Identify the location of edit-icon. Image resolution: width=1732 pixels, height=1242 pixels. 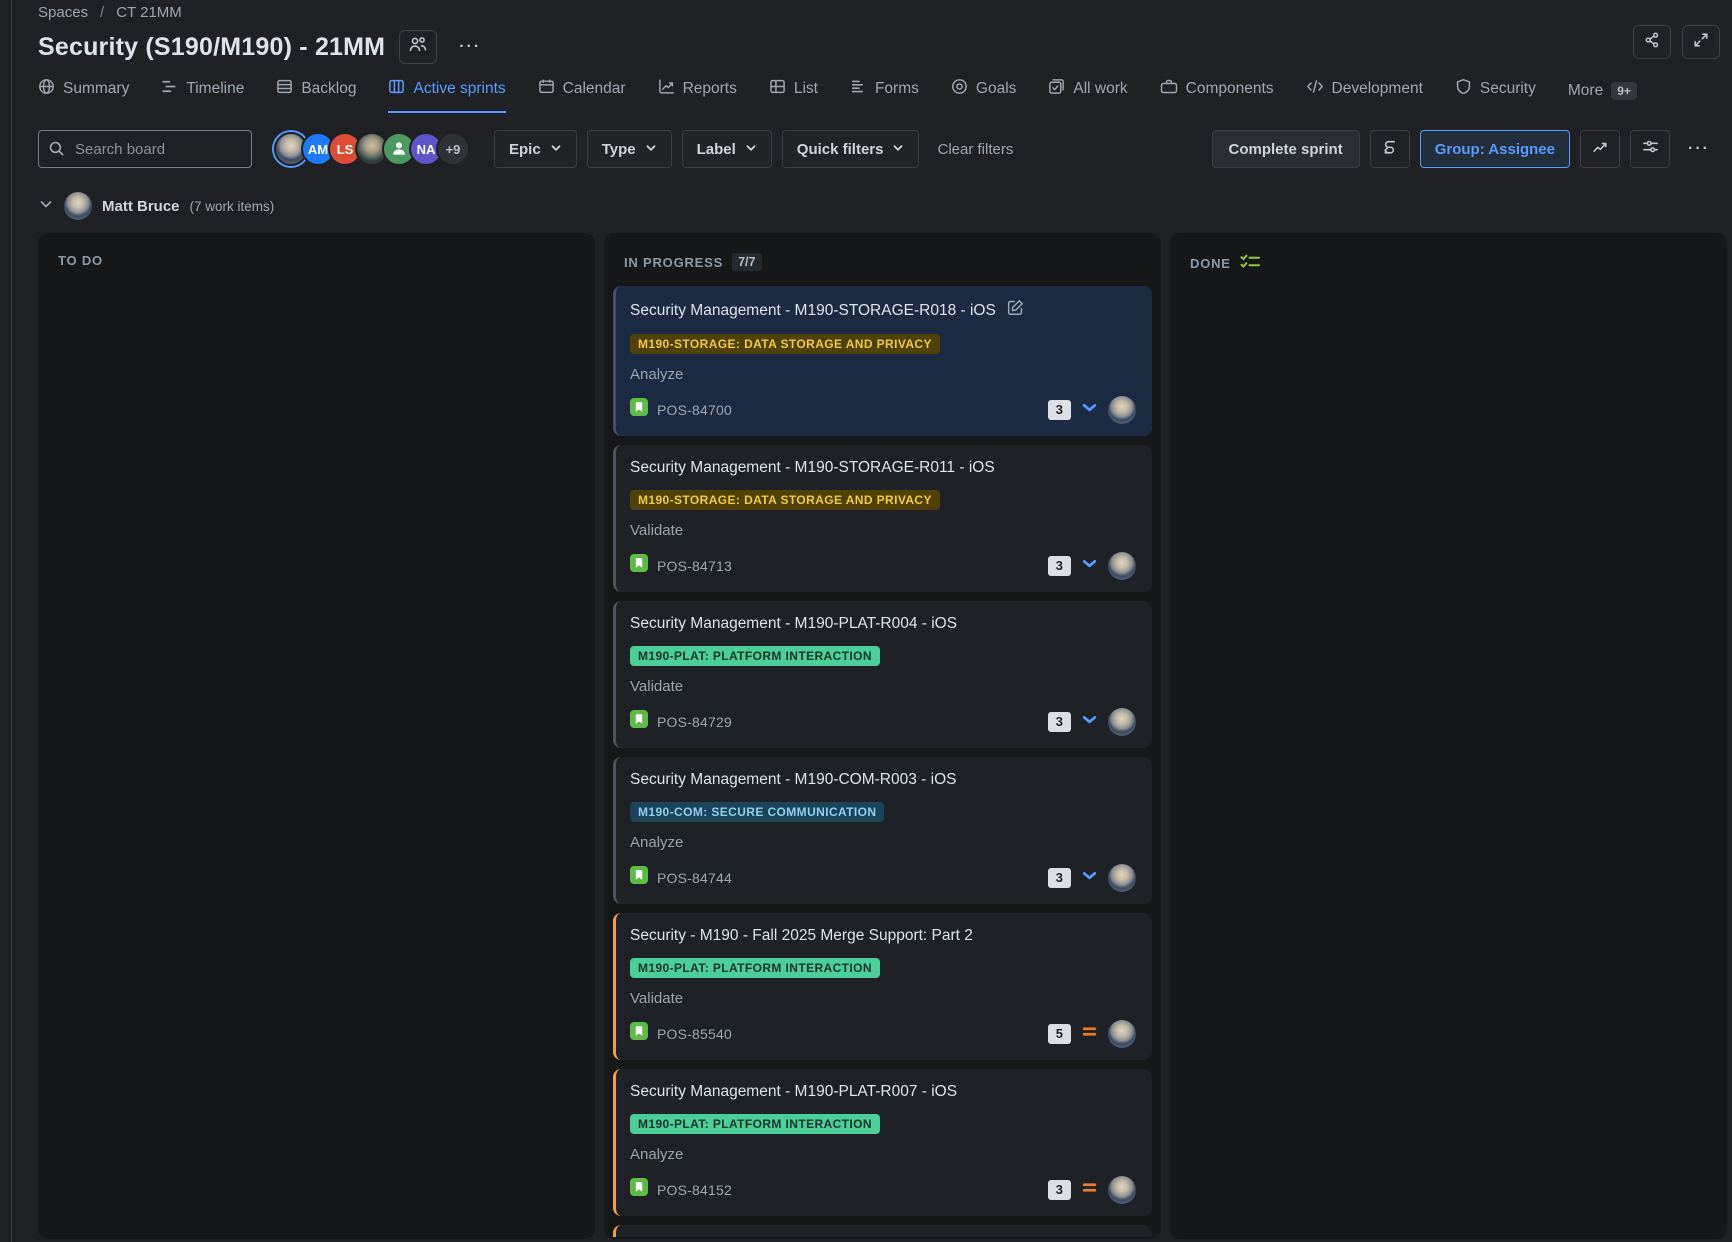
(1015, 311).